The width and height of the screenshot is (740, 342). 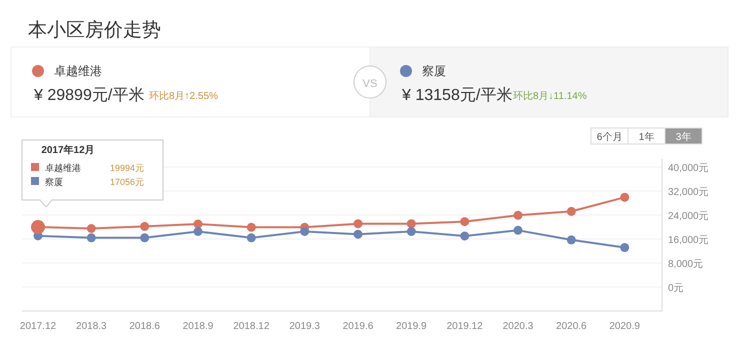 I want to click on x-tick-label: 2019.6, so click(x=358, y=326).